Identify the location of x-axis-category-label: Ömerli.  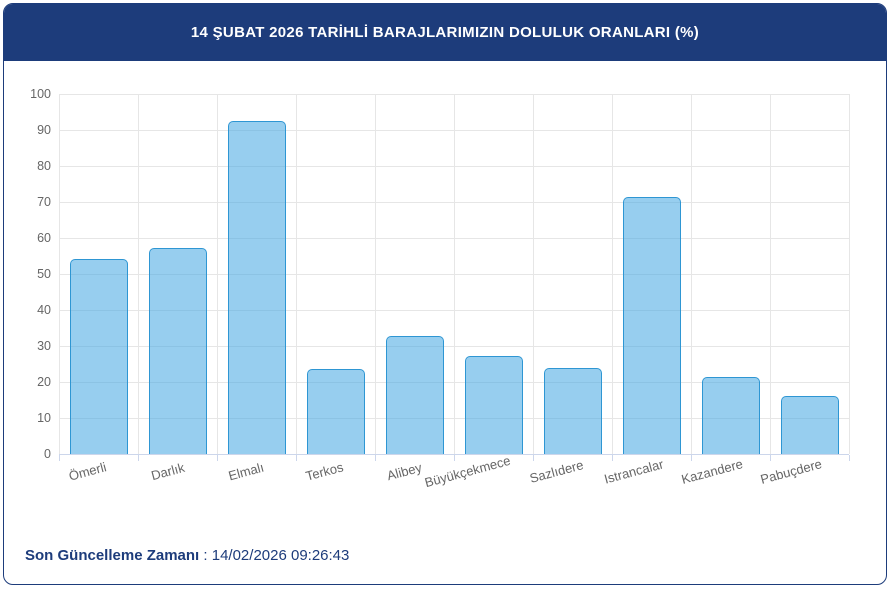
(87, 471).